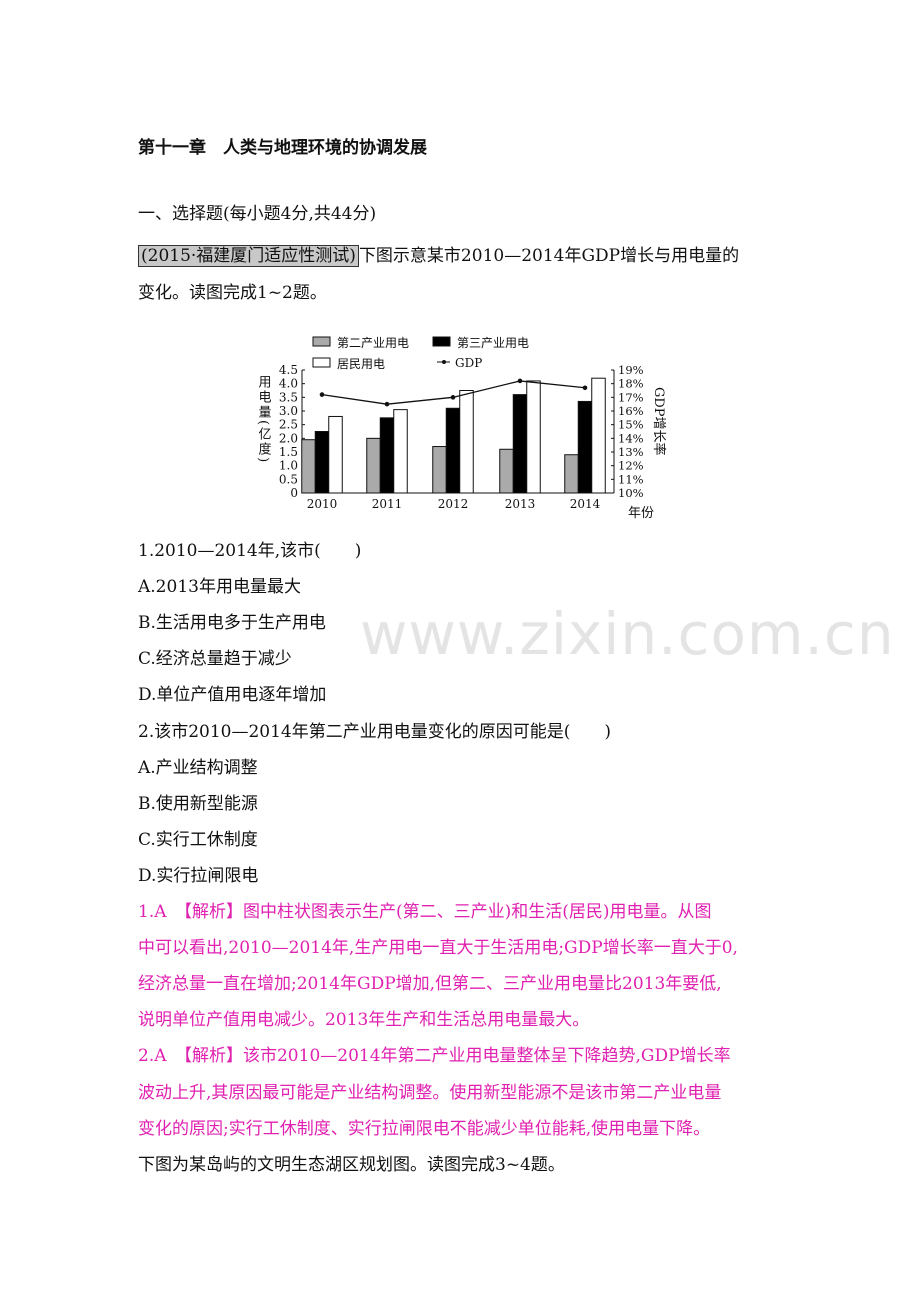 The height and width of the screenshot is (1302, 920). I want to click on x-axis-label: 年份, so click(641, 513).